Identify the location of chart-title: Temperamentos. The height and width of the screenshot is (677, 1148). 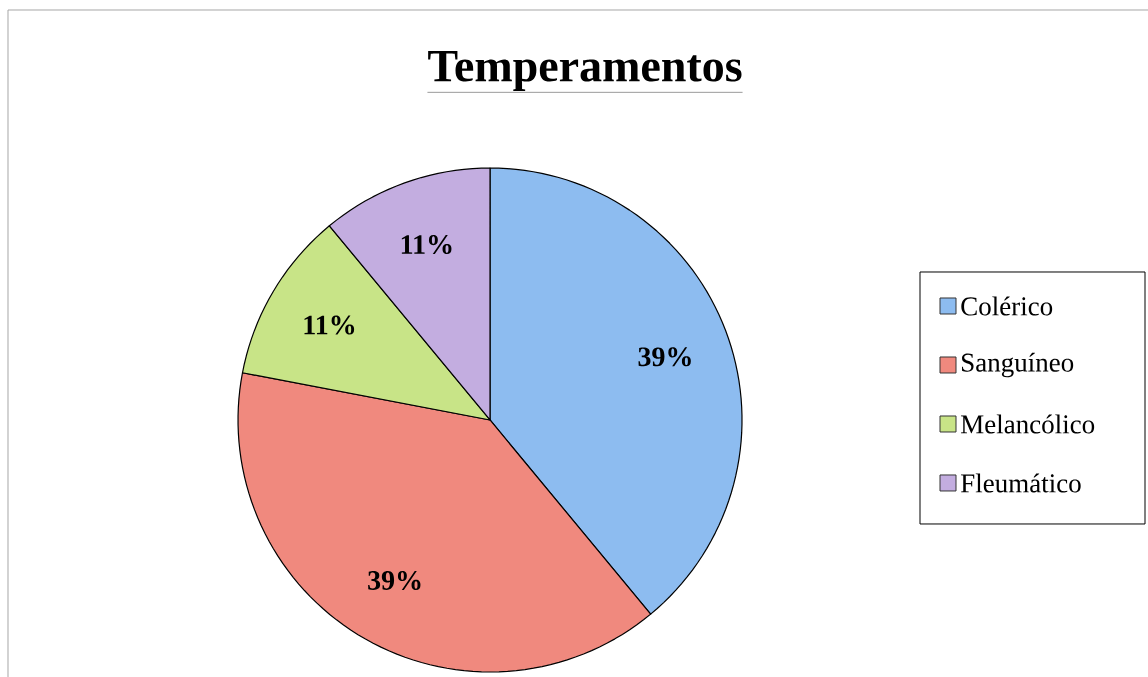
(585, 71).